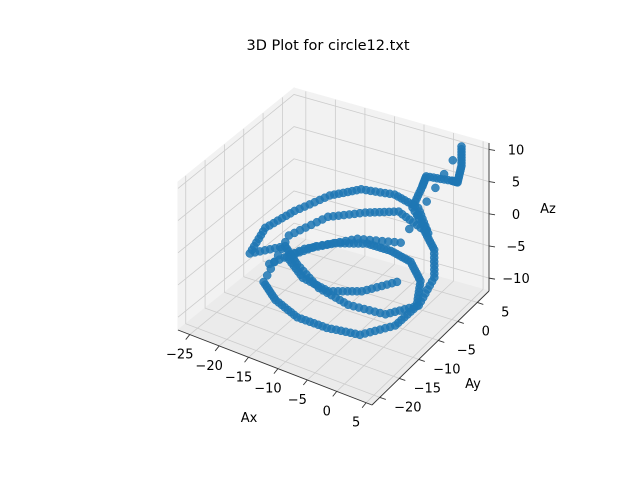  What do you see at coordinates (486, 331) in the screenshot?
I see `y-tick-label: 0` at bounding box center [486, 331].